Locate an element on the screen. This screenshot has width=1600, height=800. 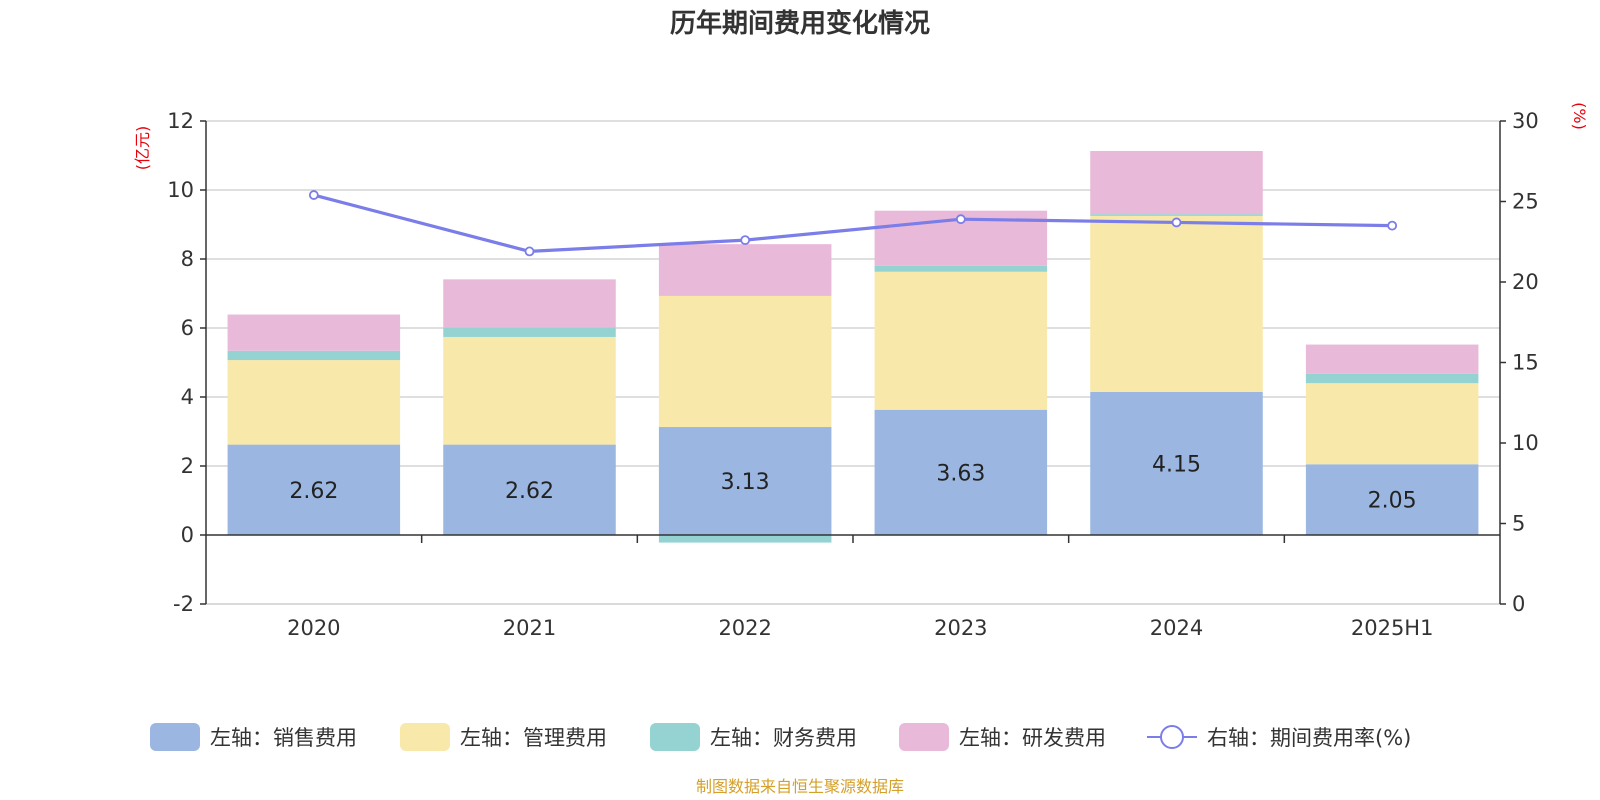
legend-label: 左轴：管理费用 is located at coordinates (533, 738).